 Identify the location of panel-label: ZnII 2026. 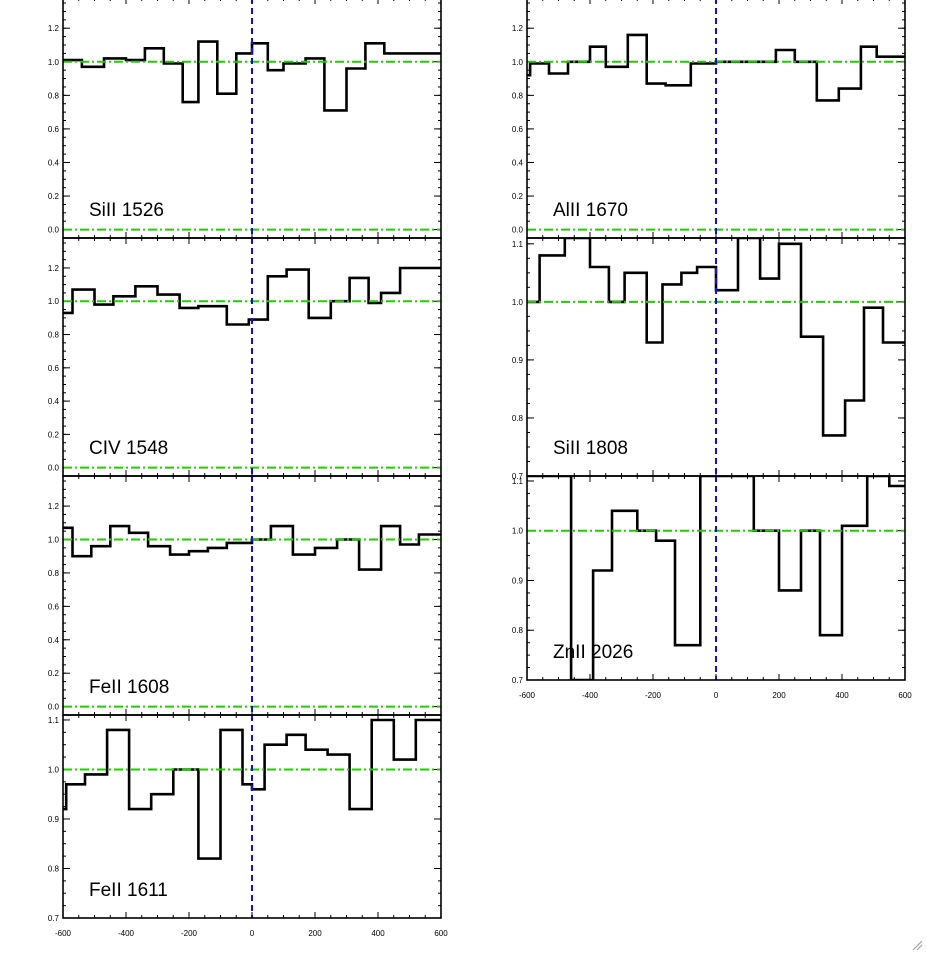
(593, 652).